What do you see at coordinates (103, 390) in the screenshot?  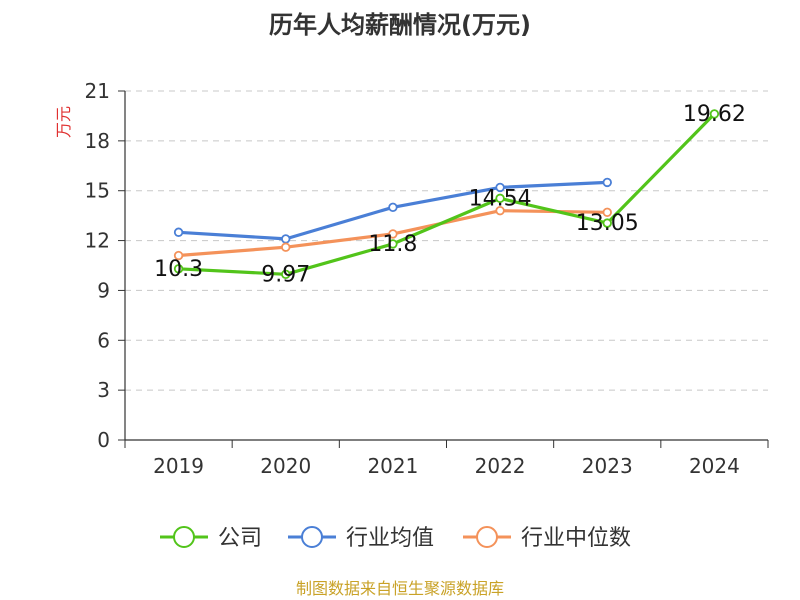 I see `y-tick-label: 3` at bounding box center [103, 390].